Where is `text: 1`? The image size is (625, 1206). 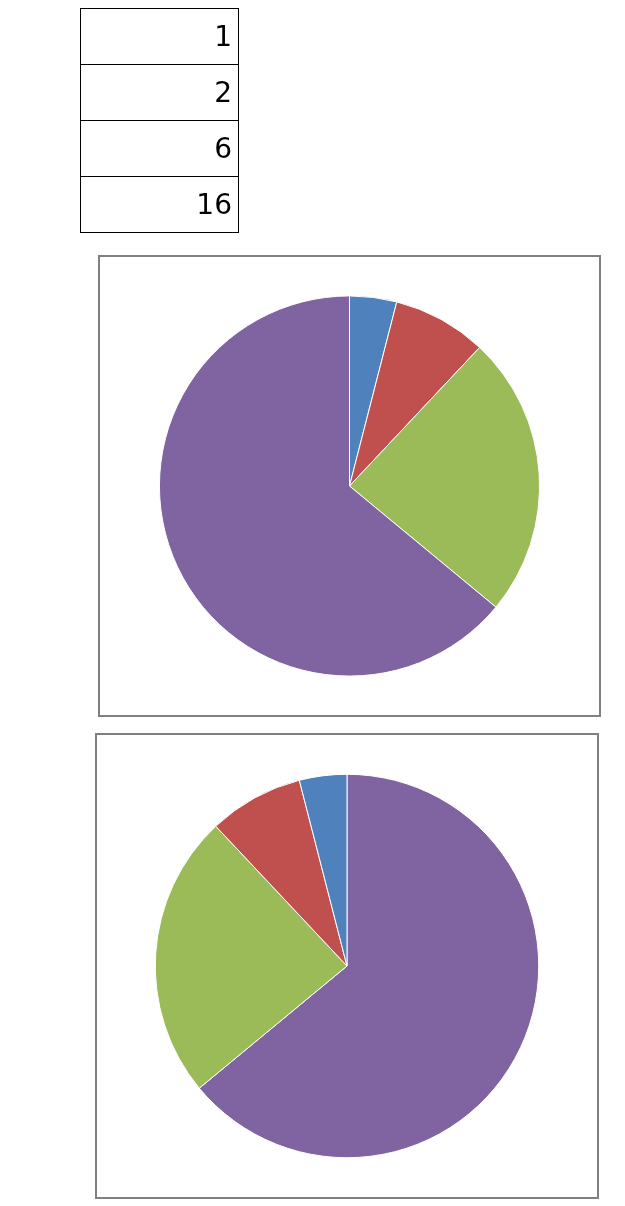
text: 1 is located at coordinates (159, 36).